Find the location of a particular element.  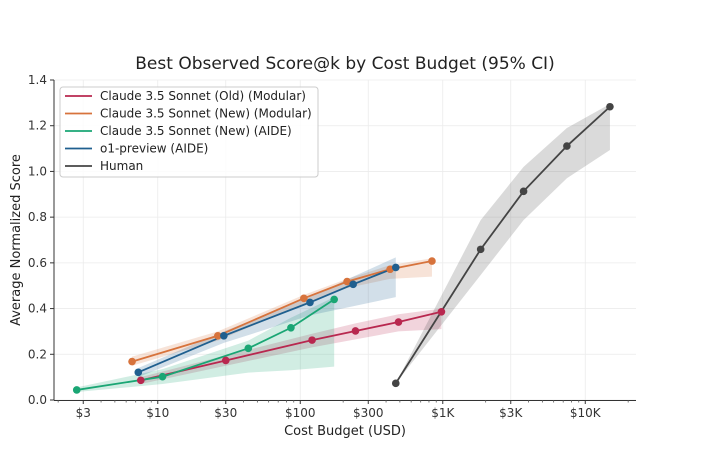

x-tick-label: $10 is located at coordinates (157, 413).